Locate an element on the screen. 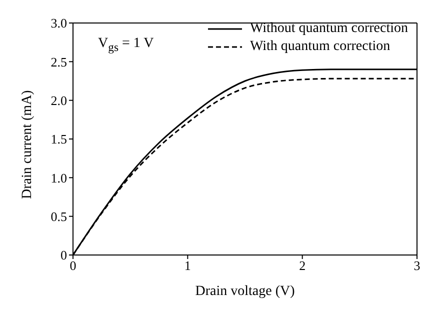  x-tick-label: 1 is located at coordinates (187, 266).